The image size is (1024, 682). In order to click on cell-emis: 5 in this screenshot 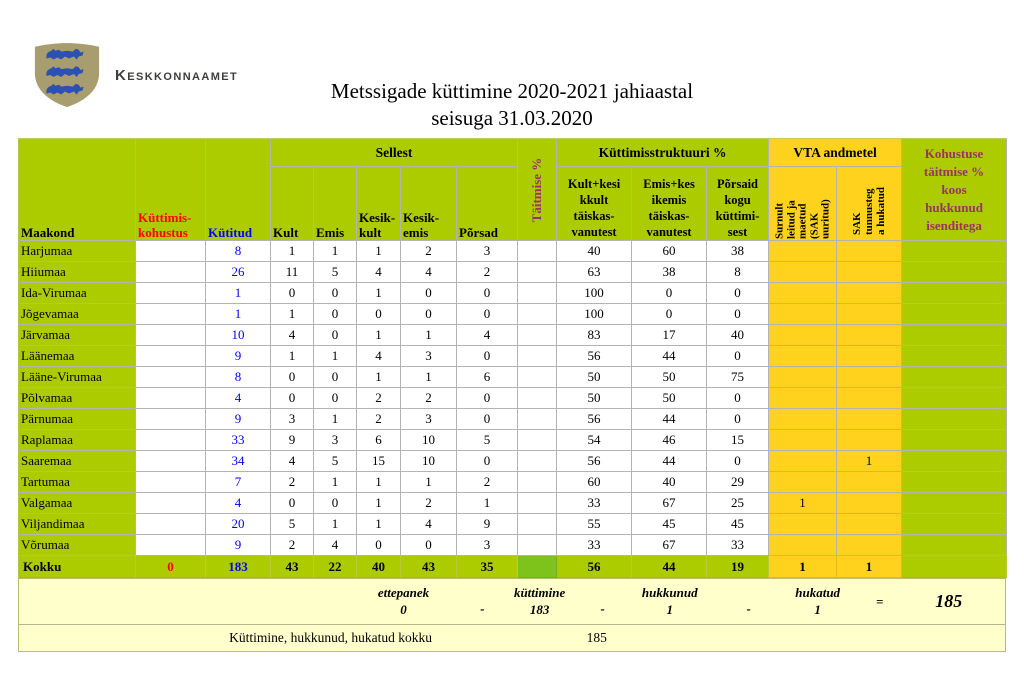, I will do `click(335, 272)`.